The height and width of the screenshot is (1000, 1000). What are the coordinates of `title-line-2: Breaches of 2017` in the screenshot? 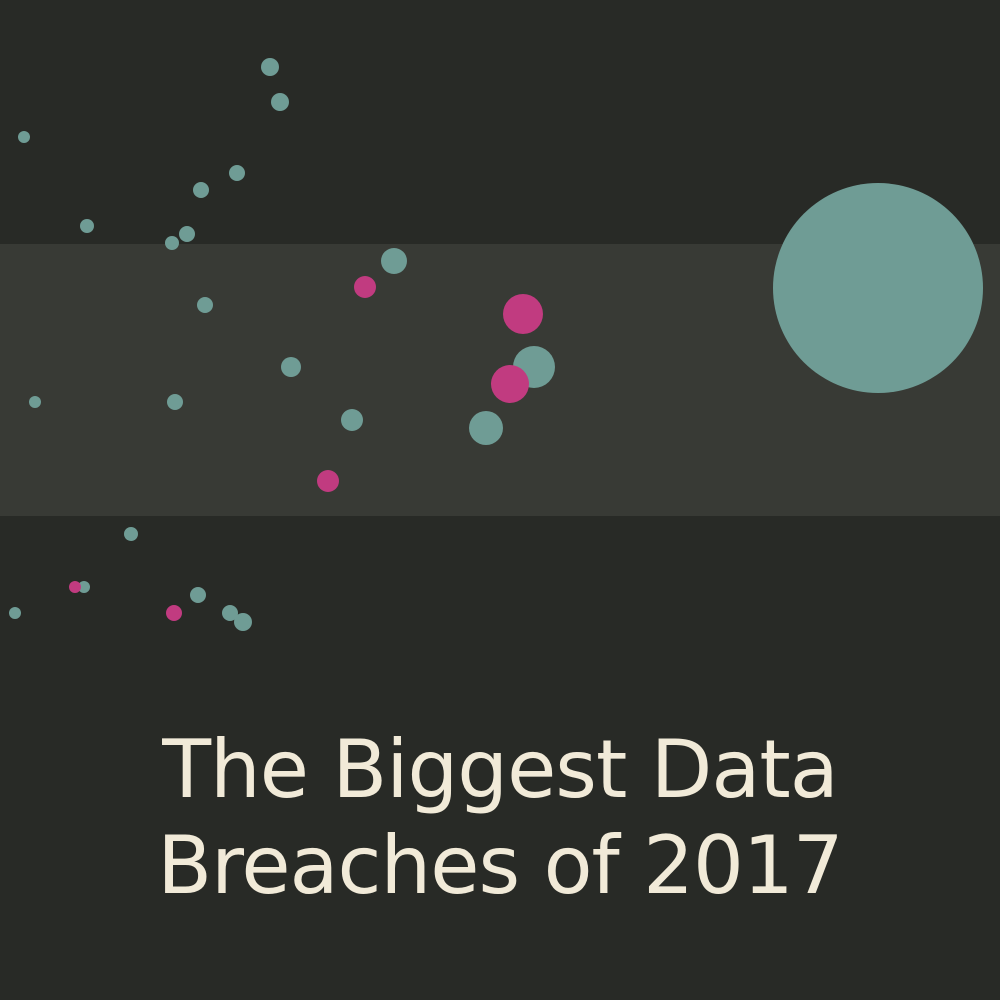 It's located at (500, 865).